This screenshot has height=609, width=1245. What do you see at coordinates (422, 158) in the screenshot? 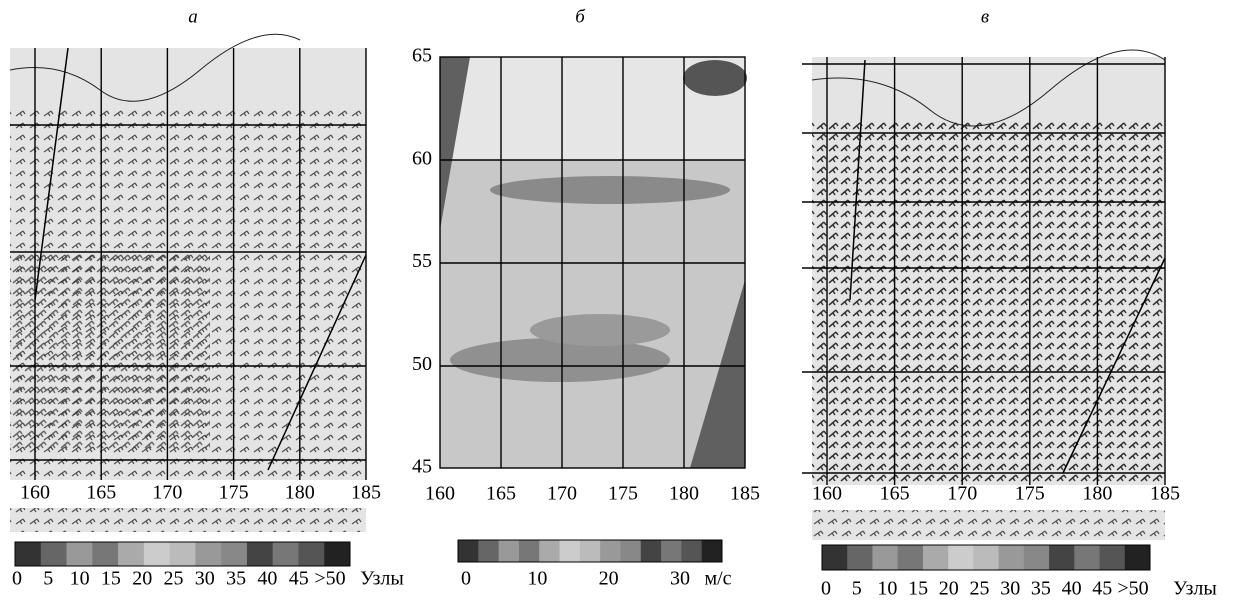
I see `y-tick-label: 60` at bounding box center [422, 158].